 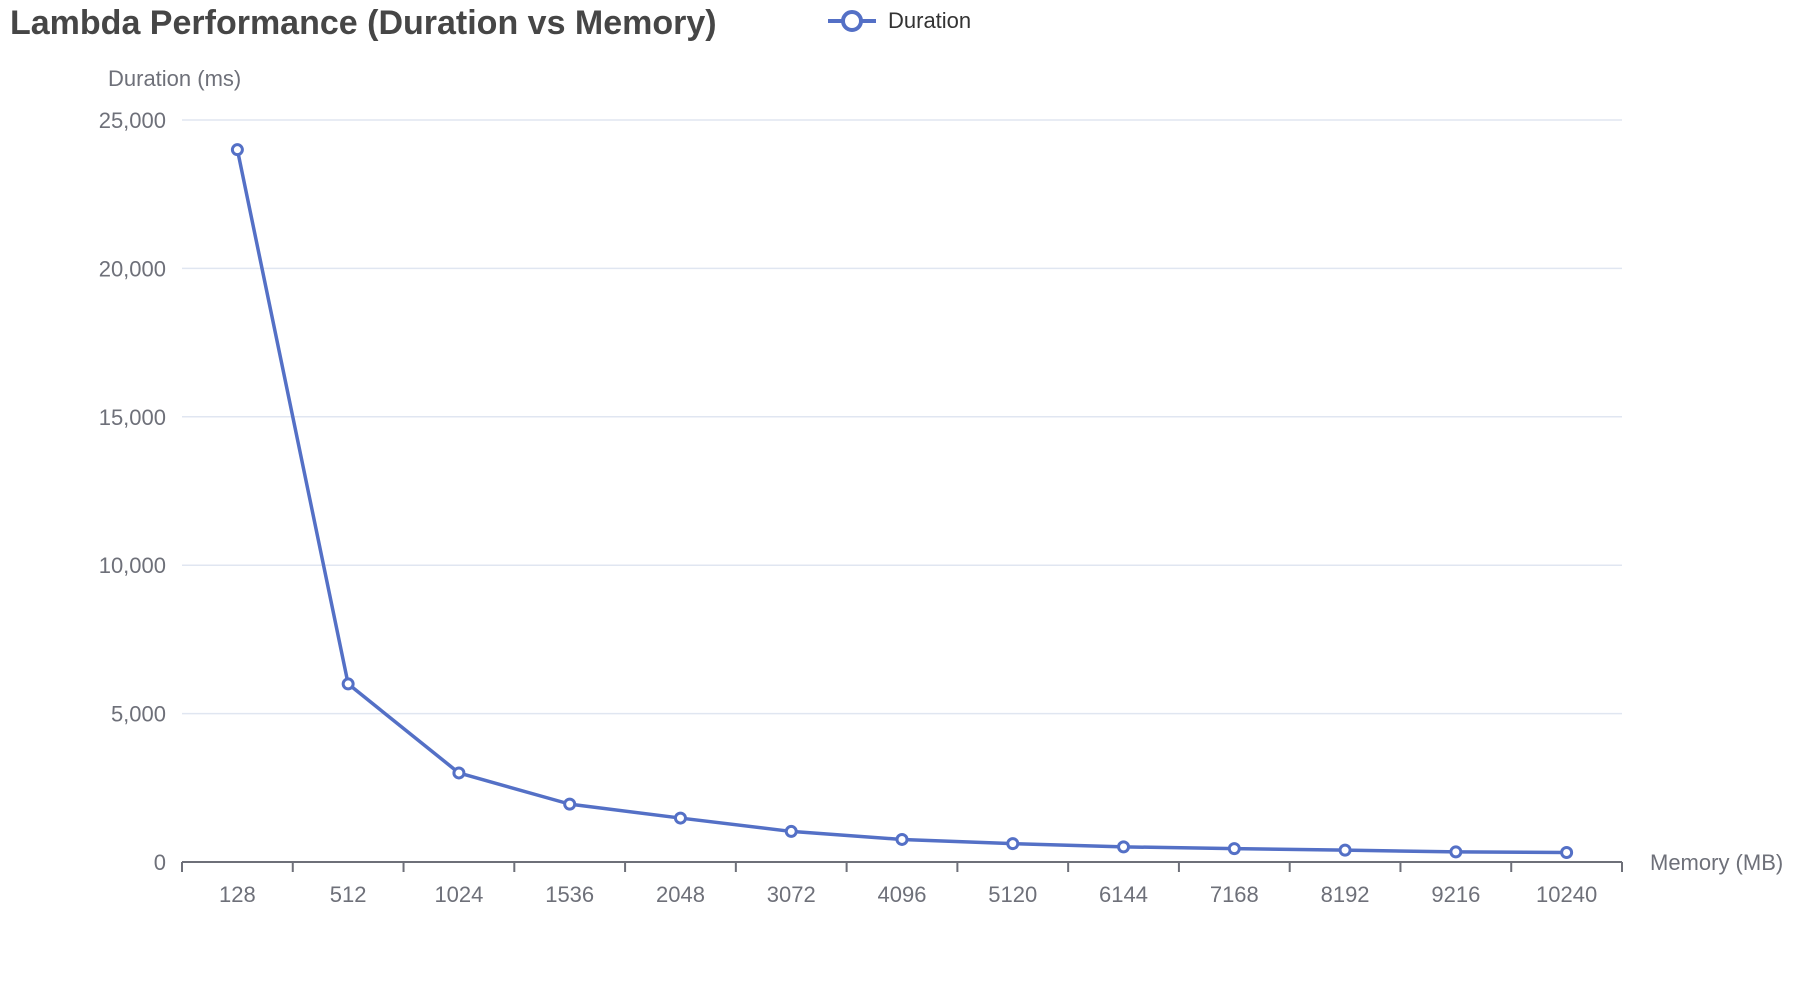 I want to click on legend-label: Duration, so click(x=930, y=20).